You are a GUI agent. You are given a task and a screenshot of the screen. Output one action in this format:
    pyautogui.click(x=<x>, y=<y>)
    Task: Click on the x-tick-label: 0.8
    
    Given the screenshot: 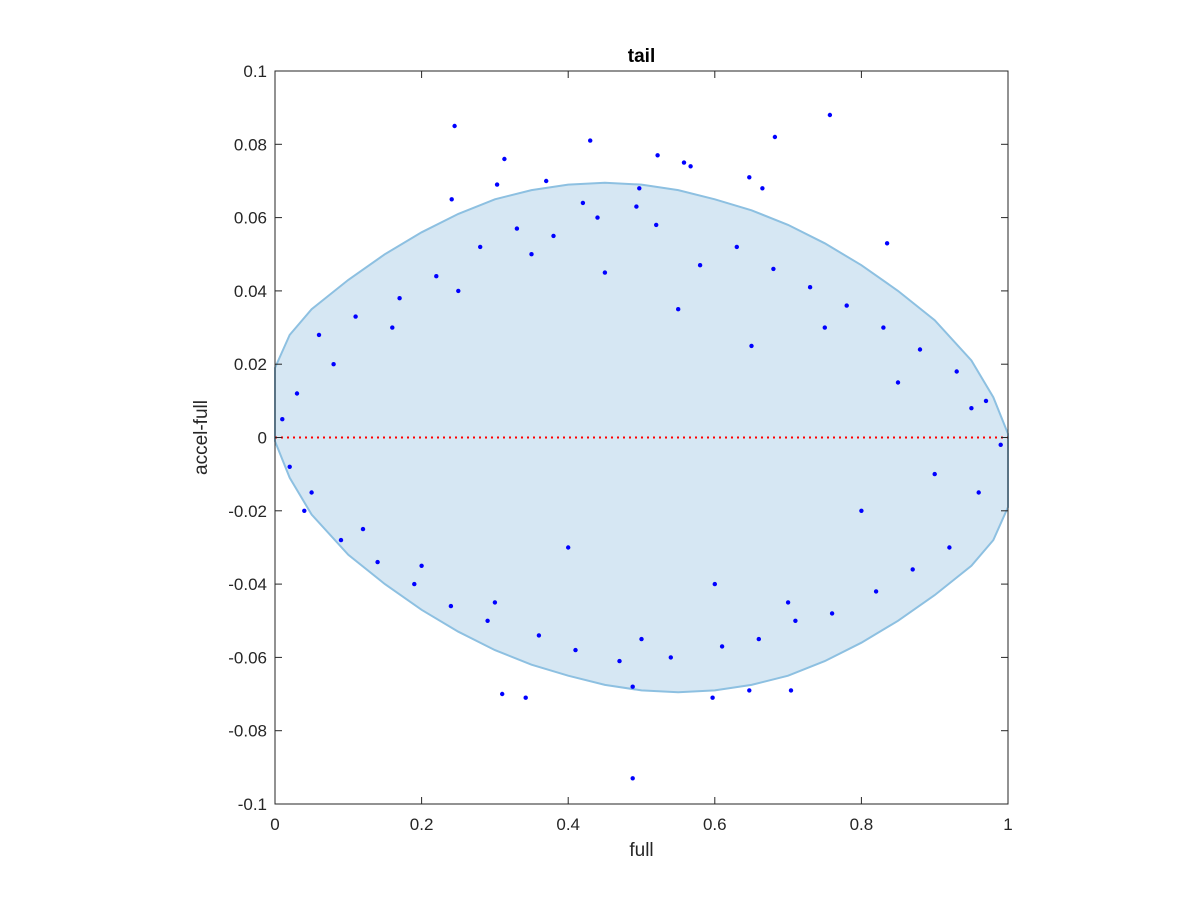 What is the action you would take?
    pyautogui.click(x=862, y=824)
    